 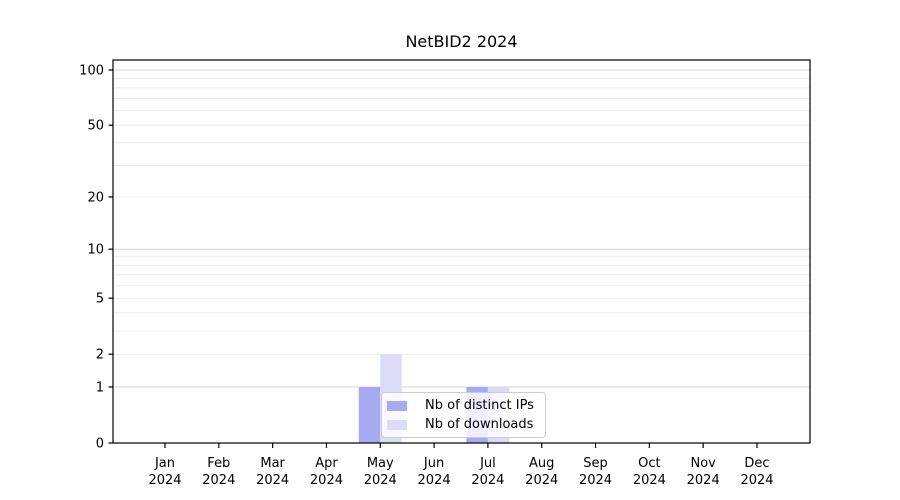 I want to click on x-tick-label-month: Dec, so click(x=756, y=463).